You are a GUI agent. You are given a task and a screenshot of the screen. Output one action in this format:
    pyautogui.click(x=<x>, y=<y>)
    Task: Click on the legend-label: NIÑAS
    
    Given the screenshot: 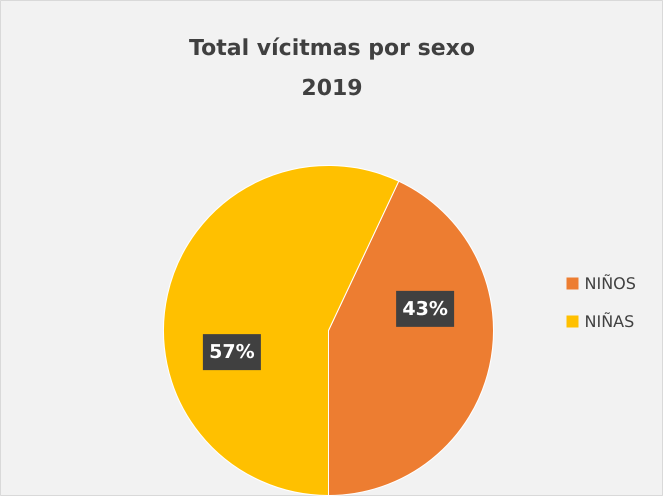 What is the action you would take?
    pyautogui.click(x=609, y=321)
    